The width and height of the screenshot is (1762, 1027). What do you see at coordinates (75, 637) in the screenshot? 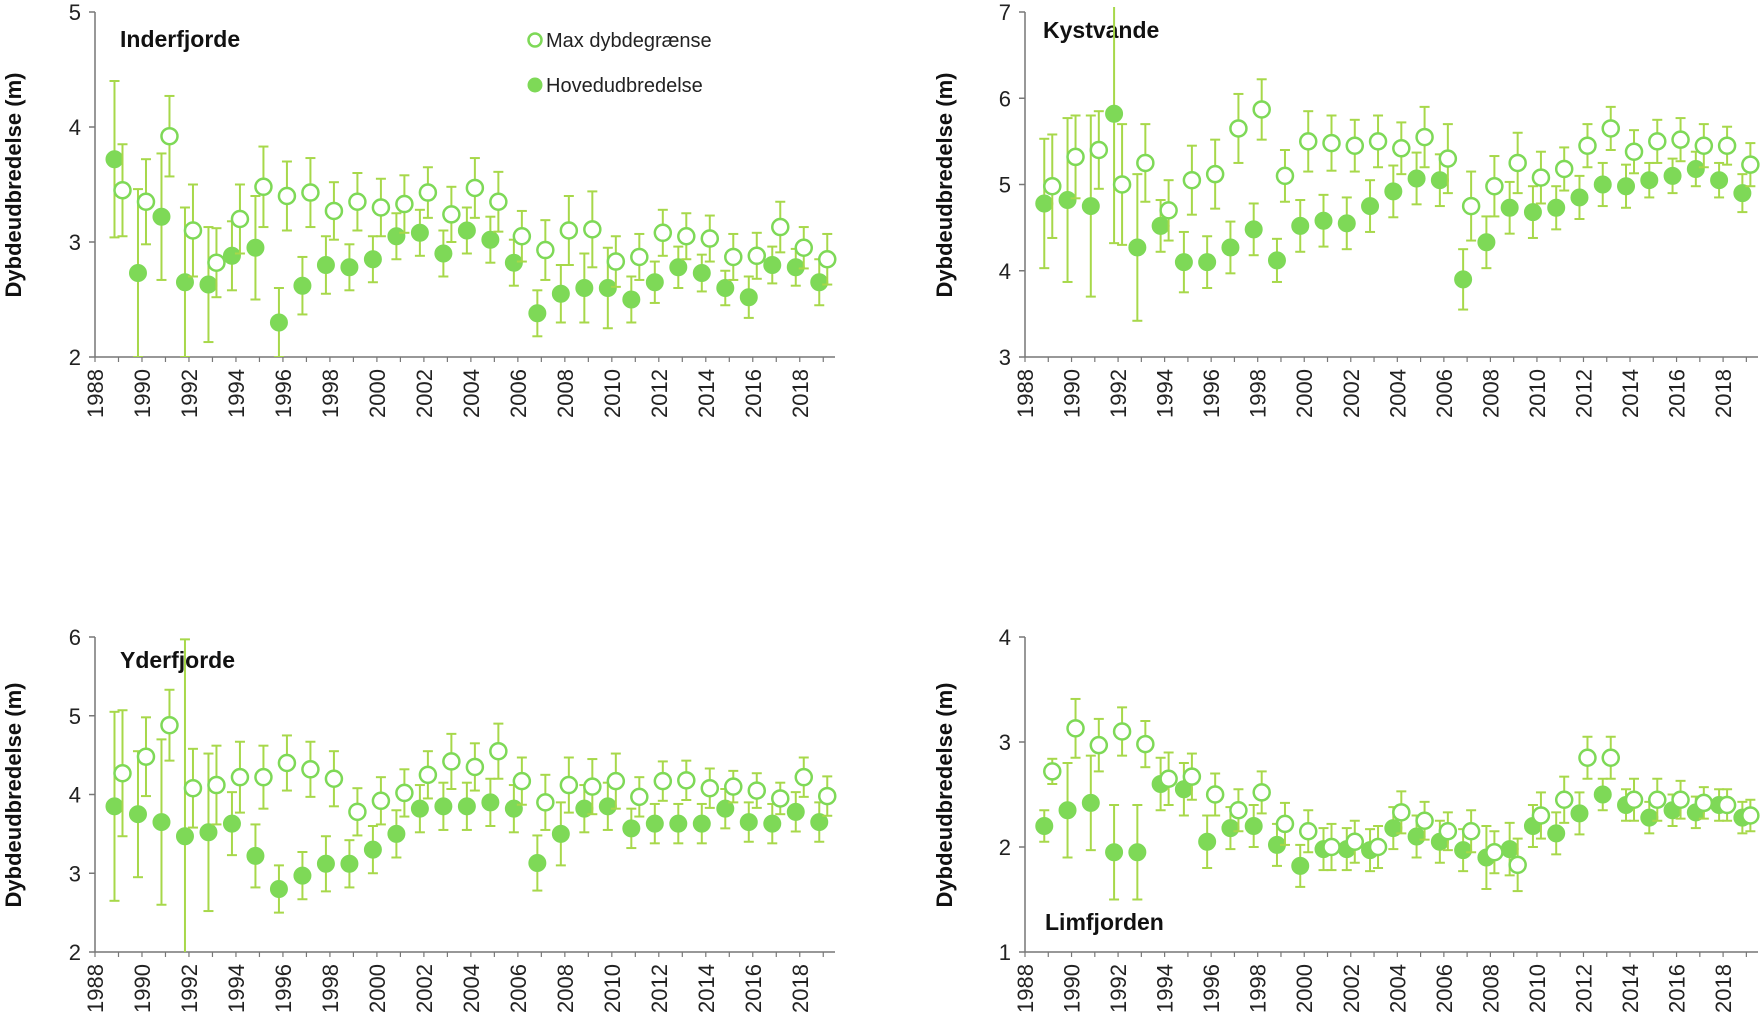
I see `y-tick-label: 6` at bounding box center [75, 637].